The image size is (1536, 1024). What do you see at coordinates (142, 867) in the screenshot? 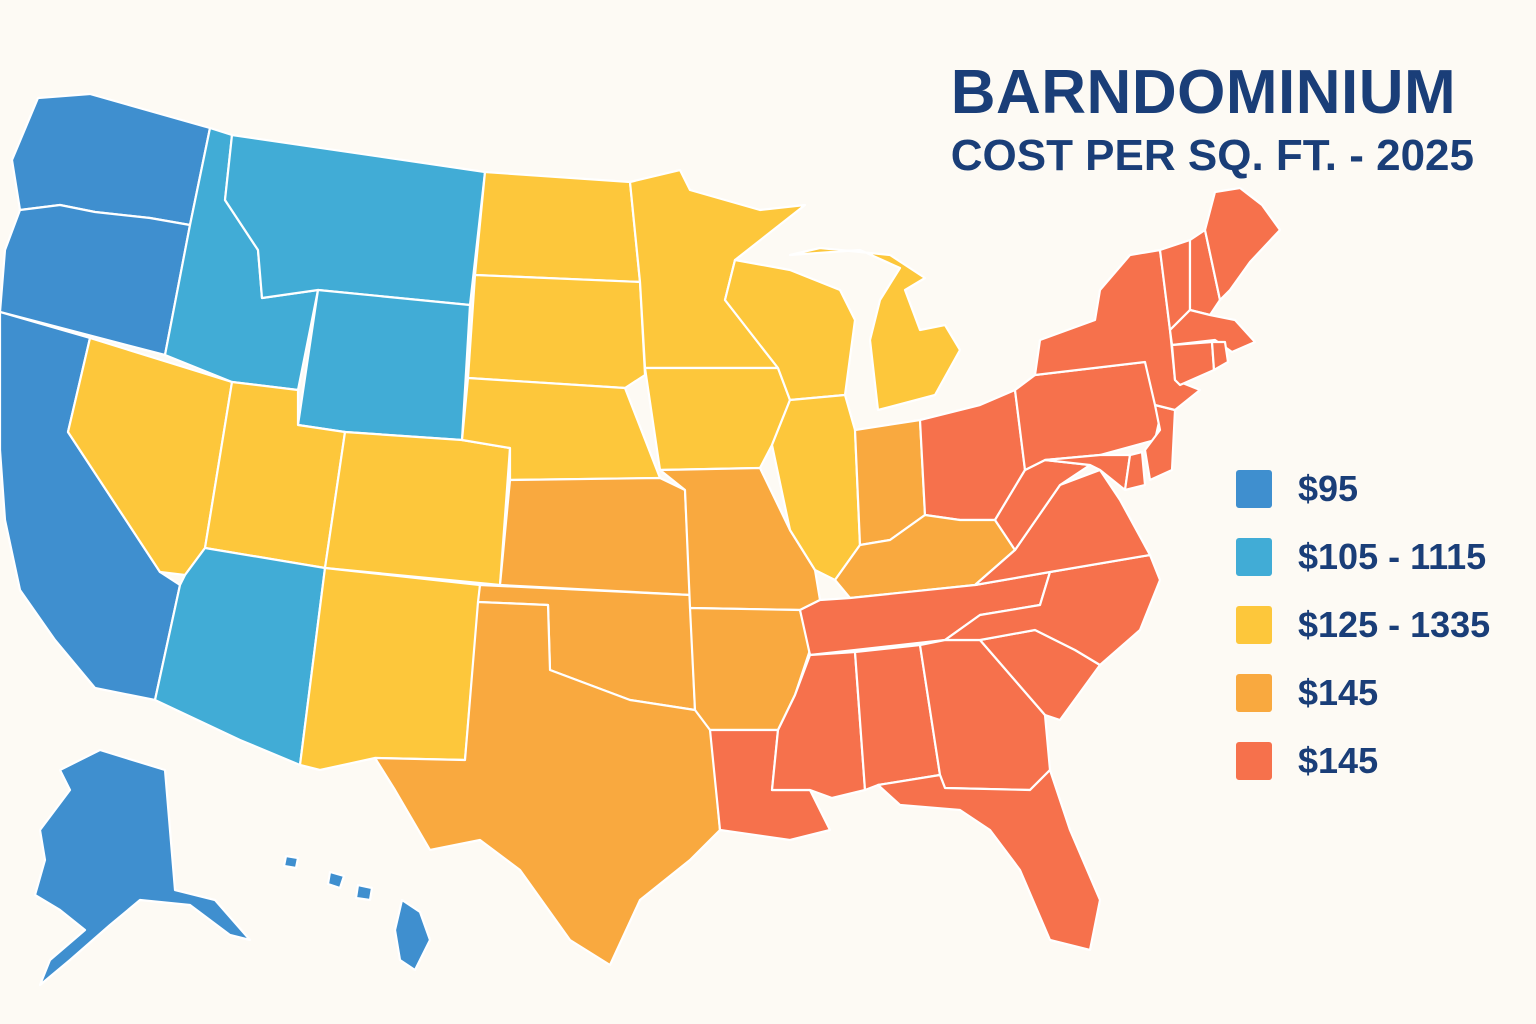
I see `state-alaska` at bounding box center [142, 867].